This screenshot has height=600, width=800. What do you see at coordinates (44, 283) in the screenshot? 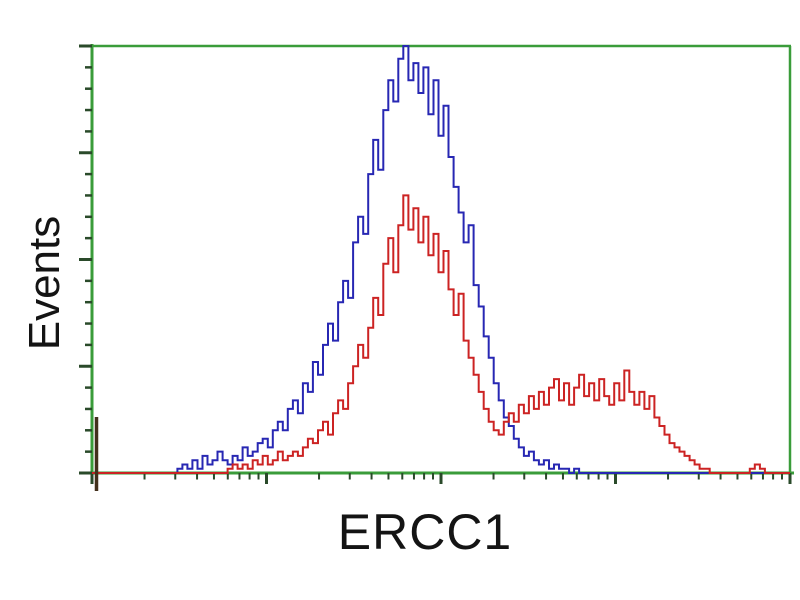
I see `y-axis-label: Events` at bounding box center [44, 283].